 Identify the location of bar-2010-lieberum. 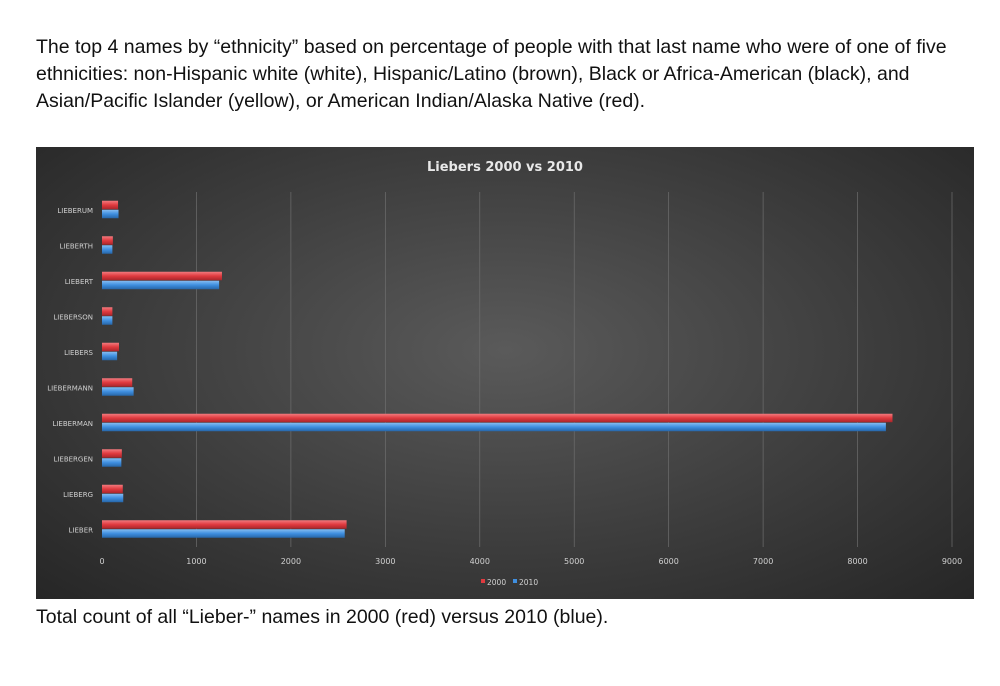
(110, 214).